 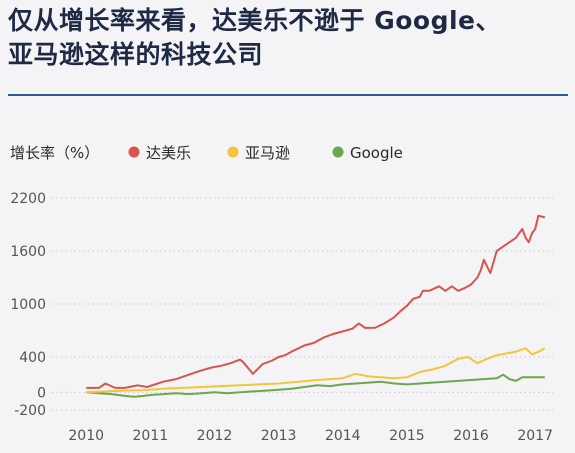 I want to click on x-tick-label: 2012, so click(x=215, y=436).